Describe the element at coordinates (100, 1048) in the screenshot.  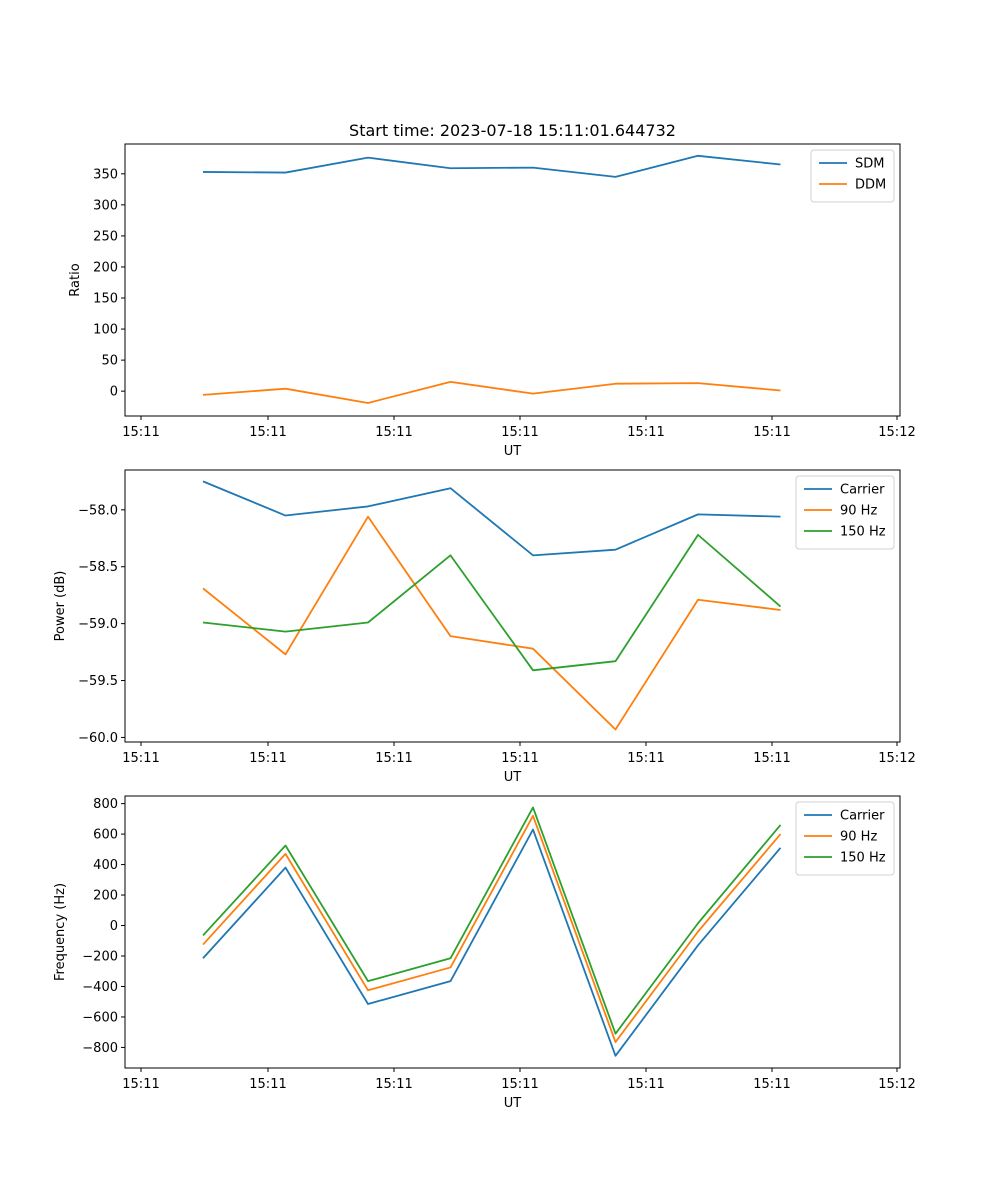
I see `y-tick-label: −800` at that location.